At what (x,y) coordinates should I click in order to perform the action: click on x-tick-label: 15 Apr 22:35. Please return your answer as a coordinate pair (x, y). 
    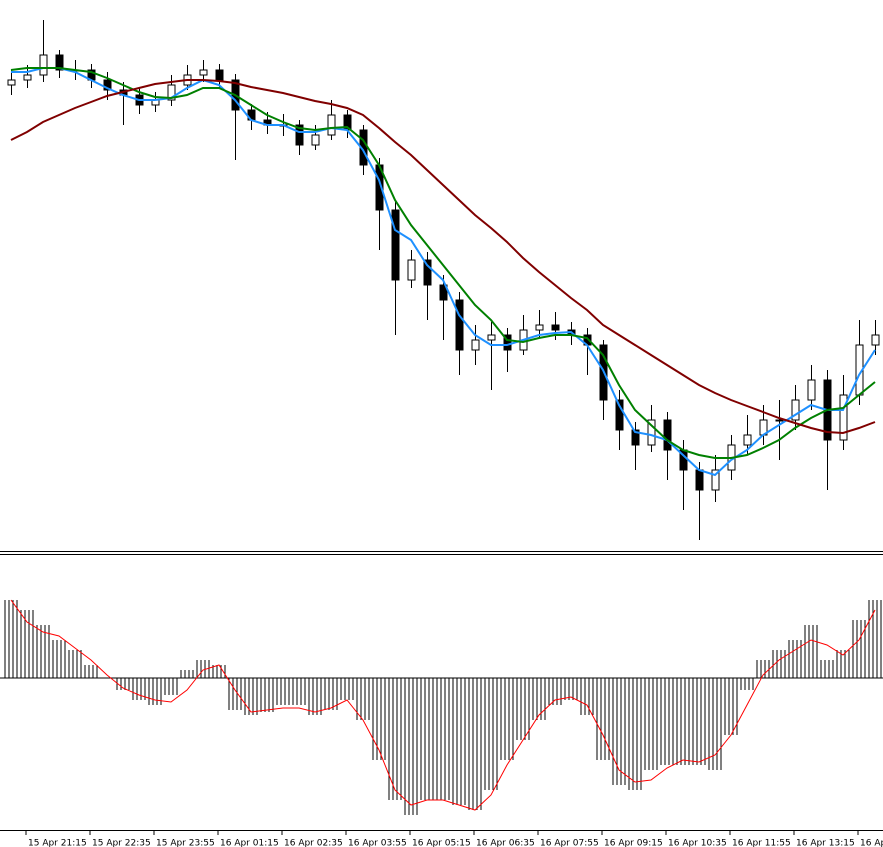
    Looking at the image, I should click on (121, 843).